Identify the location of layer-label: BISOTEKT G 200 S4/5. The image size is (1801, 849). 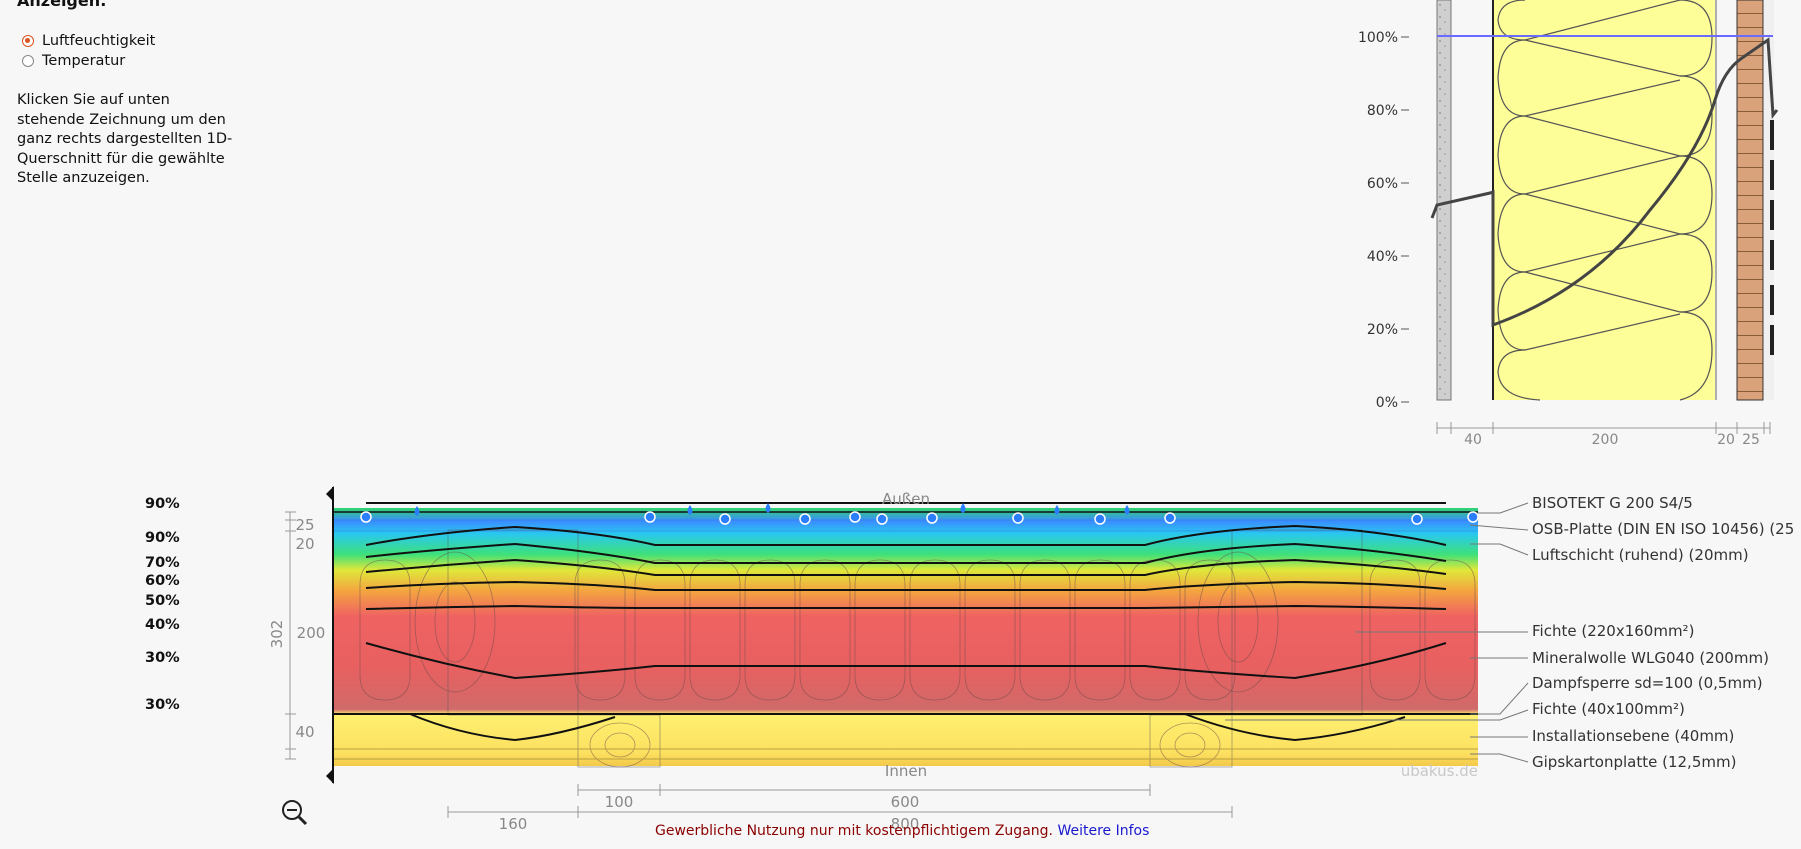
(1612, 503).